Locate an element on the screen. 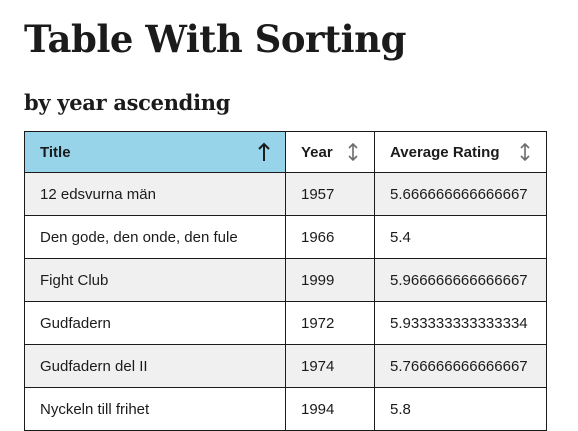  cell-title: Nyckeln till frihet is located at coordinates (155, 409).